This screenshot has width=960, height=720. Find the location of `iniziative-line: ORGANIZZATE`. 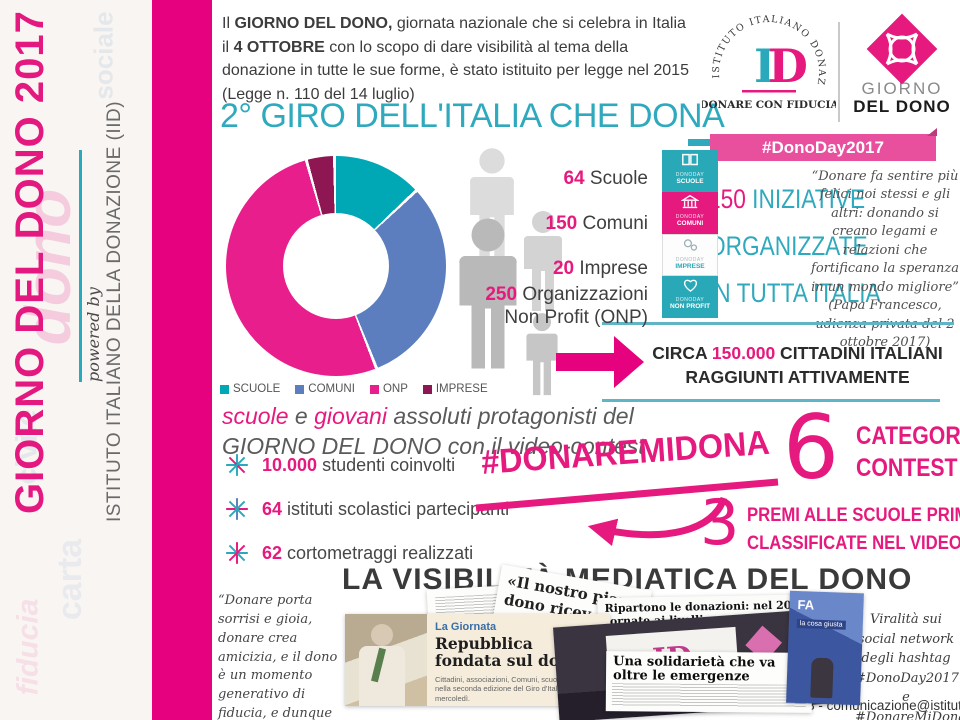

iniziative-line: ORGANIZZATE is located at coordinates (788, 246).